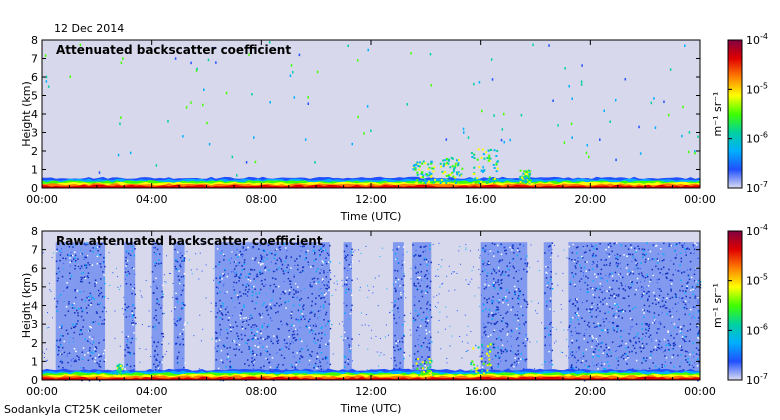  What do you see at coordinates (89, 28) in the screenshot?
I see `date-label: 12 Dec 2014` at bounding box center [89, 28].